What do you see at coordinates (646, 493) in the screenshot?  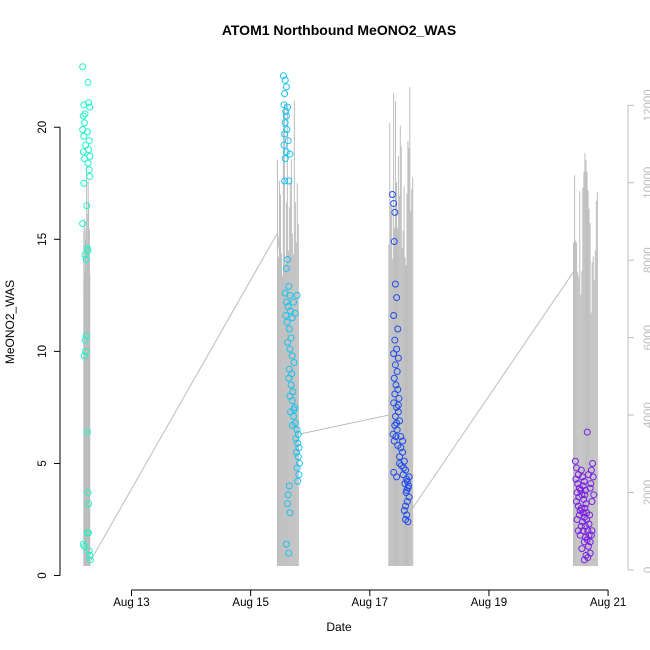 I see `y2-tick-label: 2000` at bounding box center [646, 493].